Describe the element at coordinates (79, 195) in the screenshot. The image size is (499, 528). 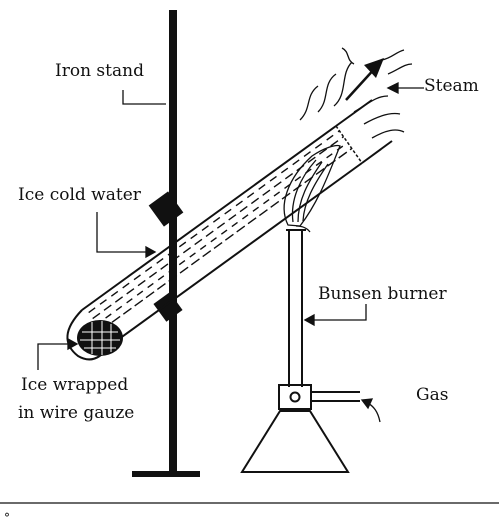
I see `label-ice-cold-water: Ice cold water` at that location.